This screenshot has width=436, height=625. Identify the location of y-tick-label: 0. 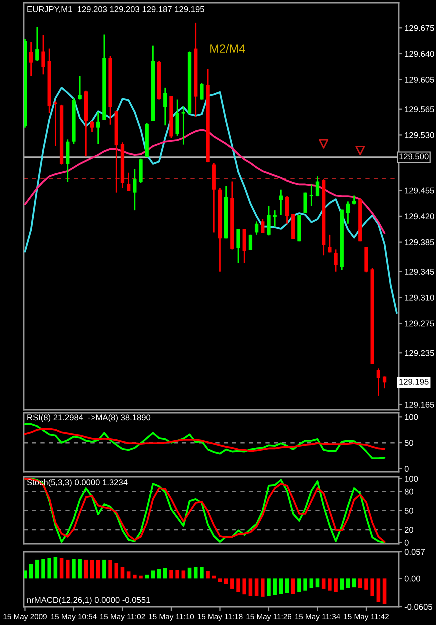
(406, 469).